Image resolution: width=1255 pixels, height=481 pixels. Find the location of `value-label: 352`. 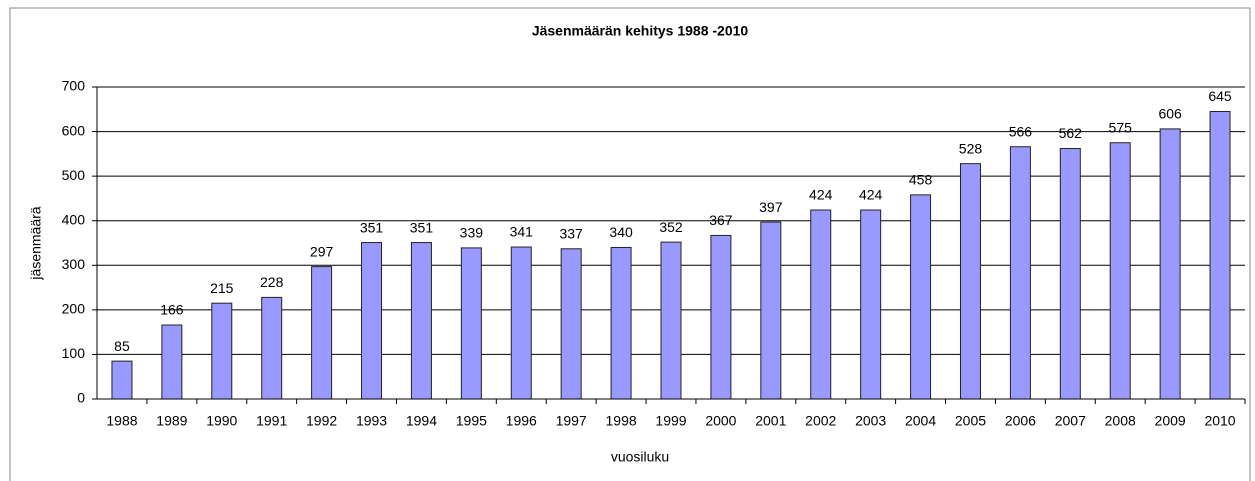

value-label: 352 is located at coordinates (671, 227).